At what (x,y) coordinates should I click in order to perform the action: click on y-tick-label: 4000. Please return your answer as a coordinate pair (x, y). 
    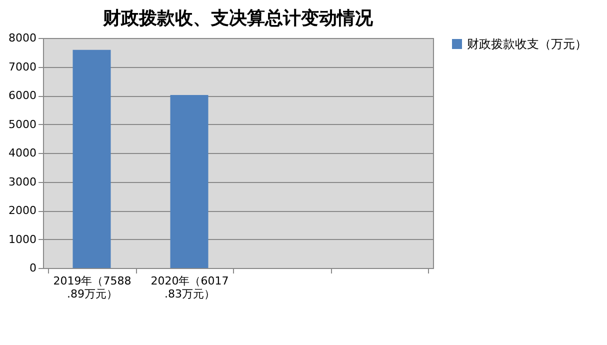
    Looking at the image, I should click on (22, 153).